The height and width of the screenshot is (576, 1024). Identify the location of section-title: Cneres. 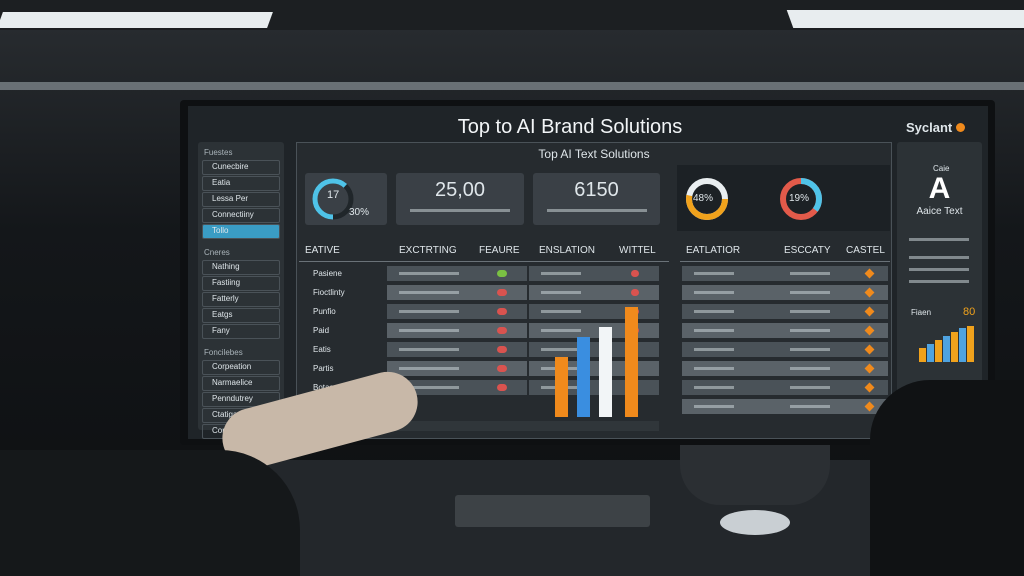
(217, 252).